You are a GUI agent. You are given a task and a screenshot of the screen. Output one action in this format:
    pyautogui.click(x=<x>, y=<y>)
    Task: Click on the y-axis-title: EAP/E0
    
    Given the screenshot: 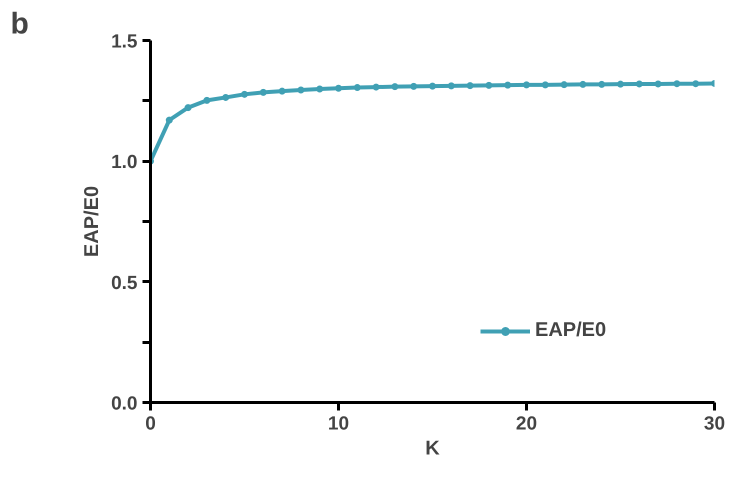 What is the action you would take?
    pyautogui.click(x=92, y=222)
    